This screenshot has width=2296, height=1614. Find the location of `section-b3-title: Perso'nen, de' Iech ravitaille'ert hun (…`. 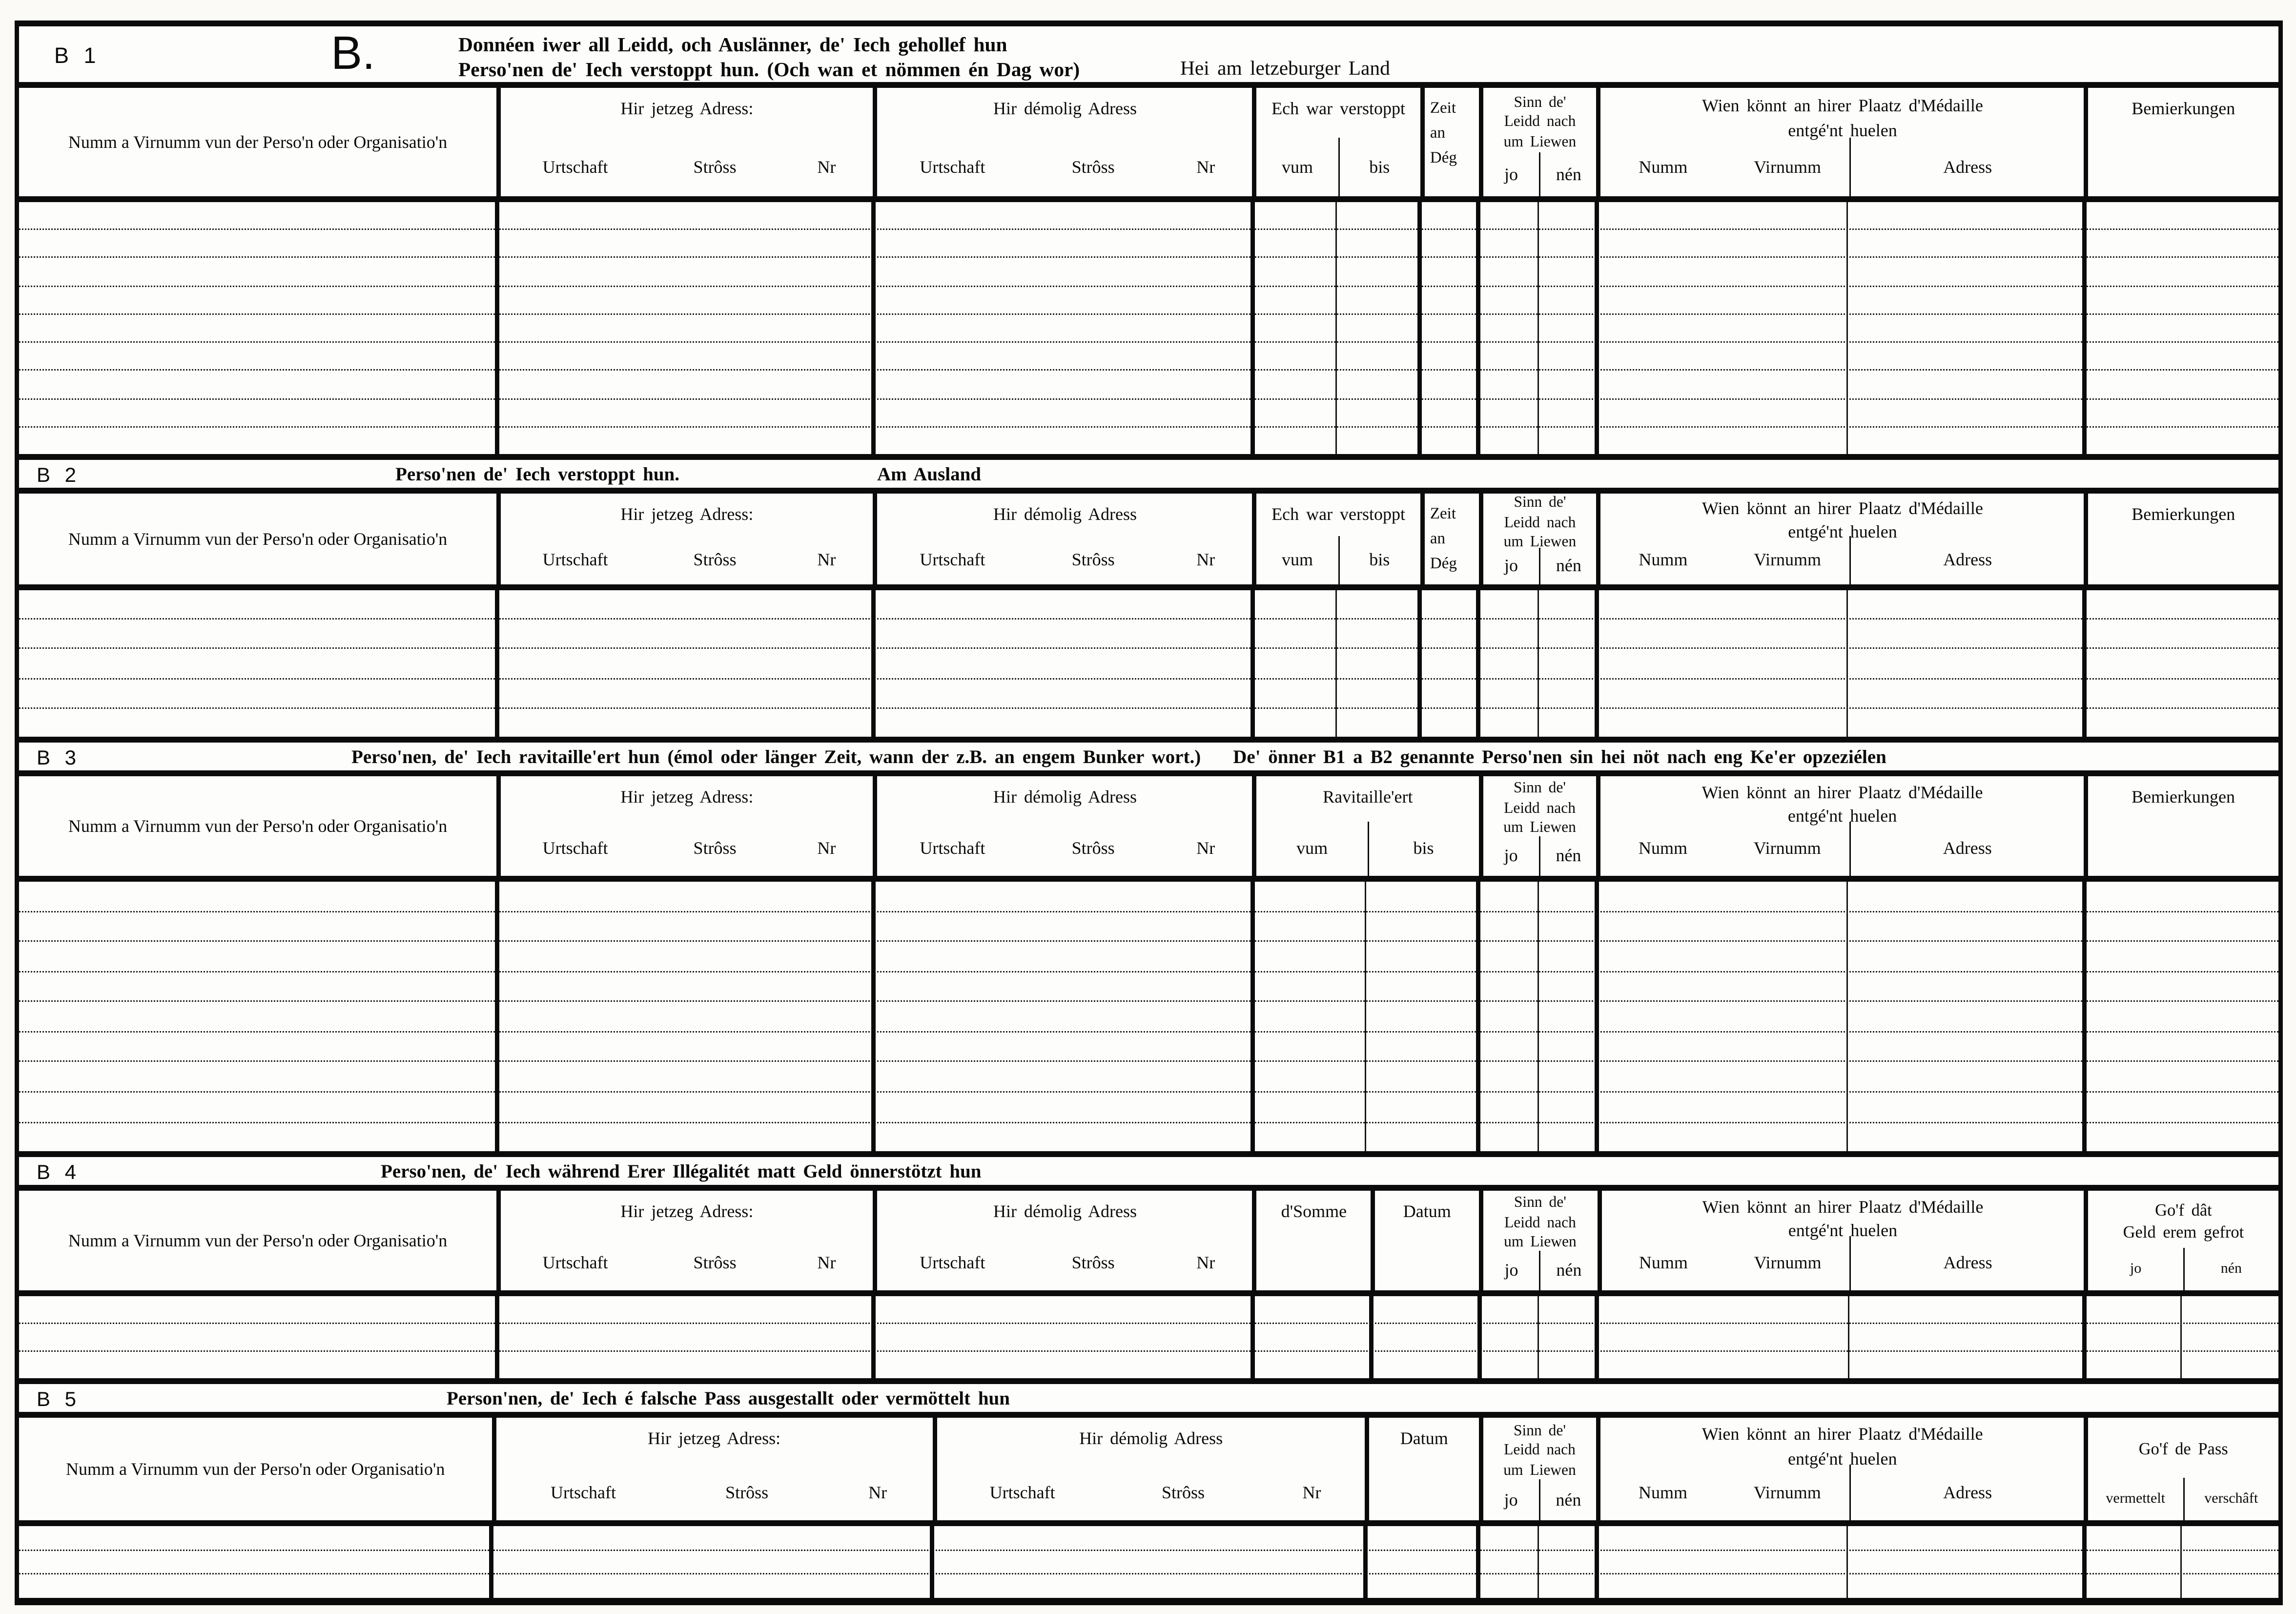

section-b3-title: Perso'nen, de' Iech ravitaille'ert hun (… is located at coordinates (776, 756).